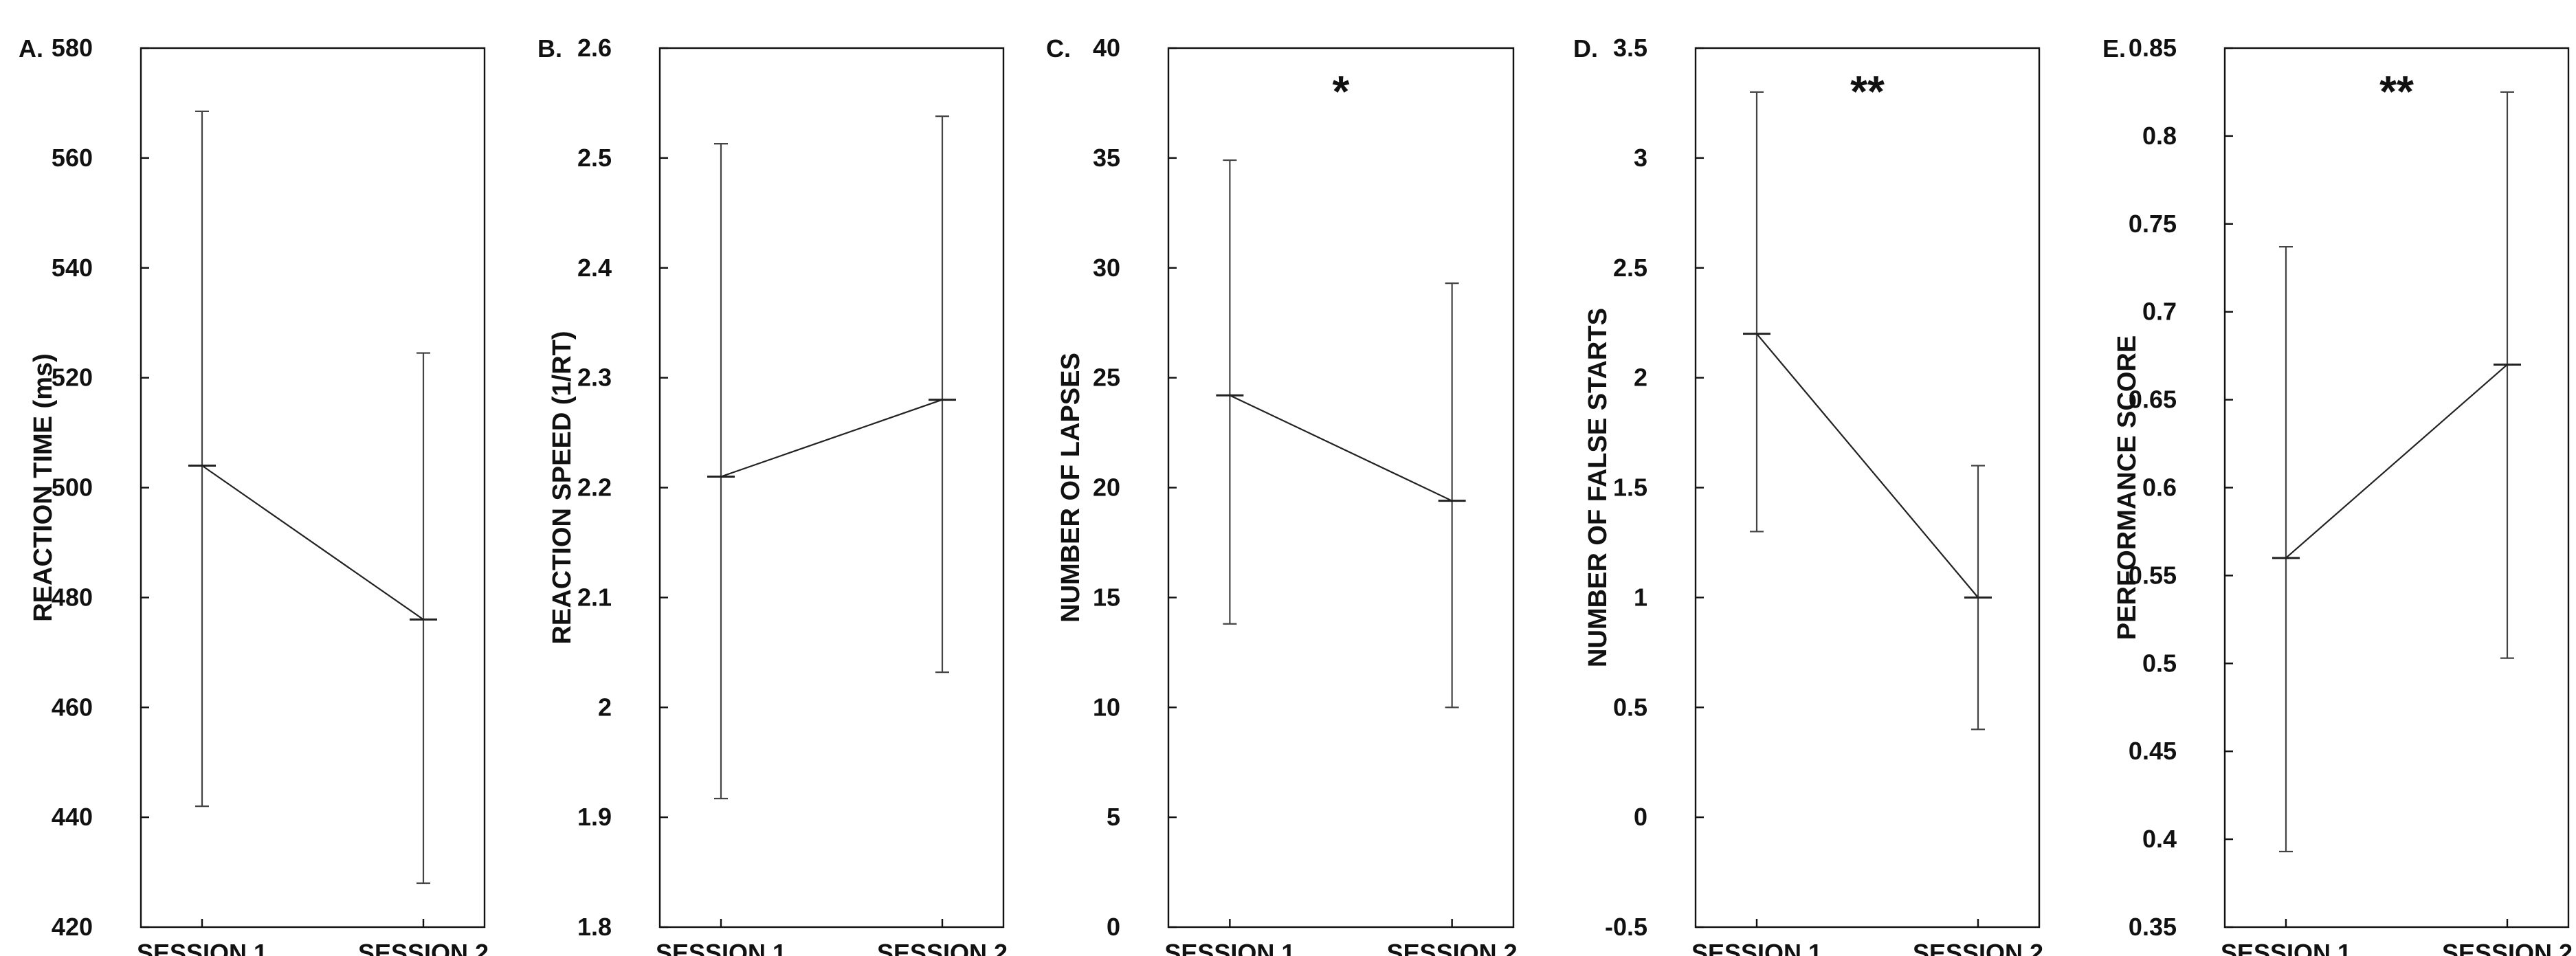 The width and height of the screenshot is (2576, 956). Describe the element at coordinates (1070, 488) in the screenshot. I see `panel-c-ylabel: NUMBER OF LAPSES` at that location.